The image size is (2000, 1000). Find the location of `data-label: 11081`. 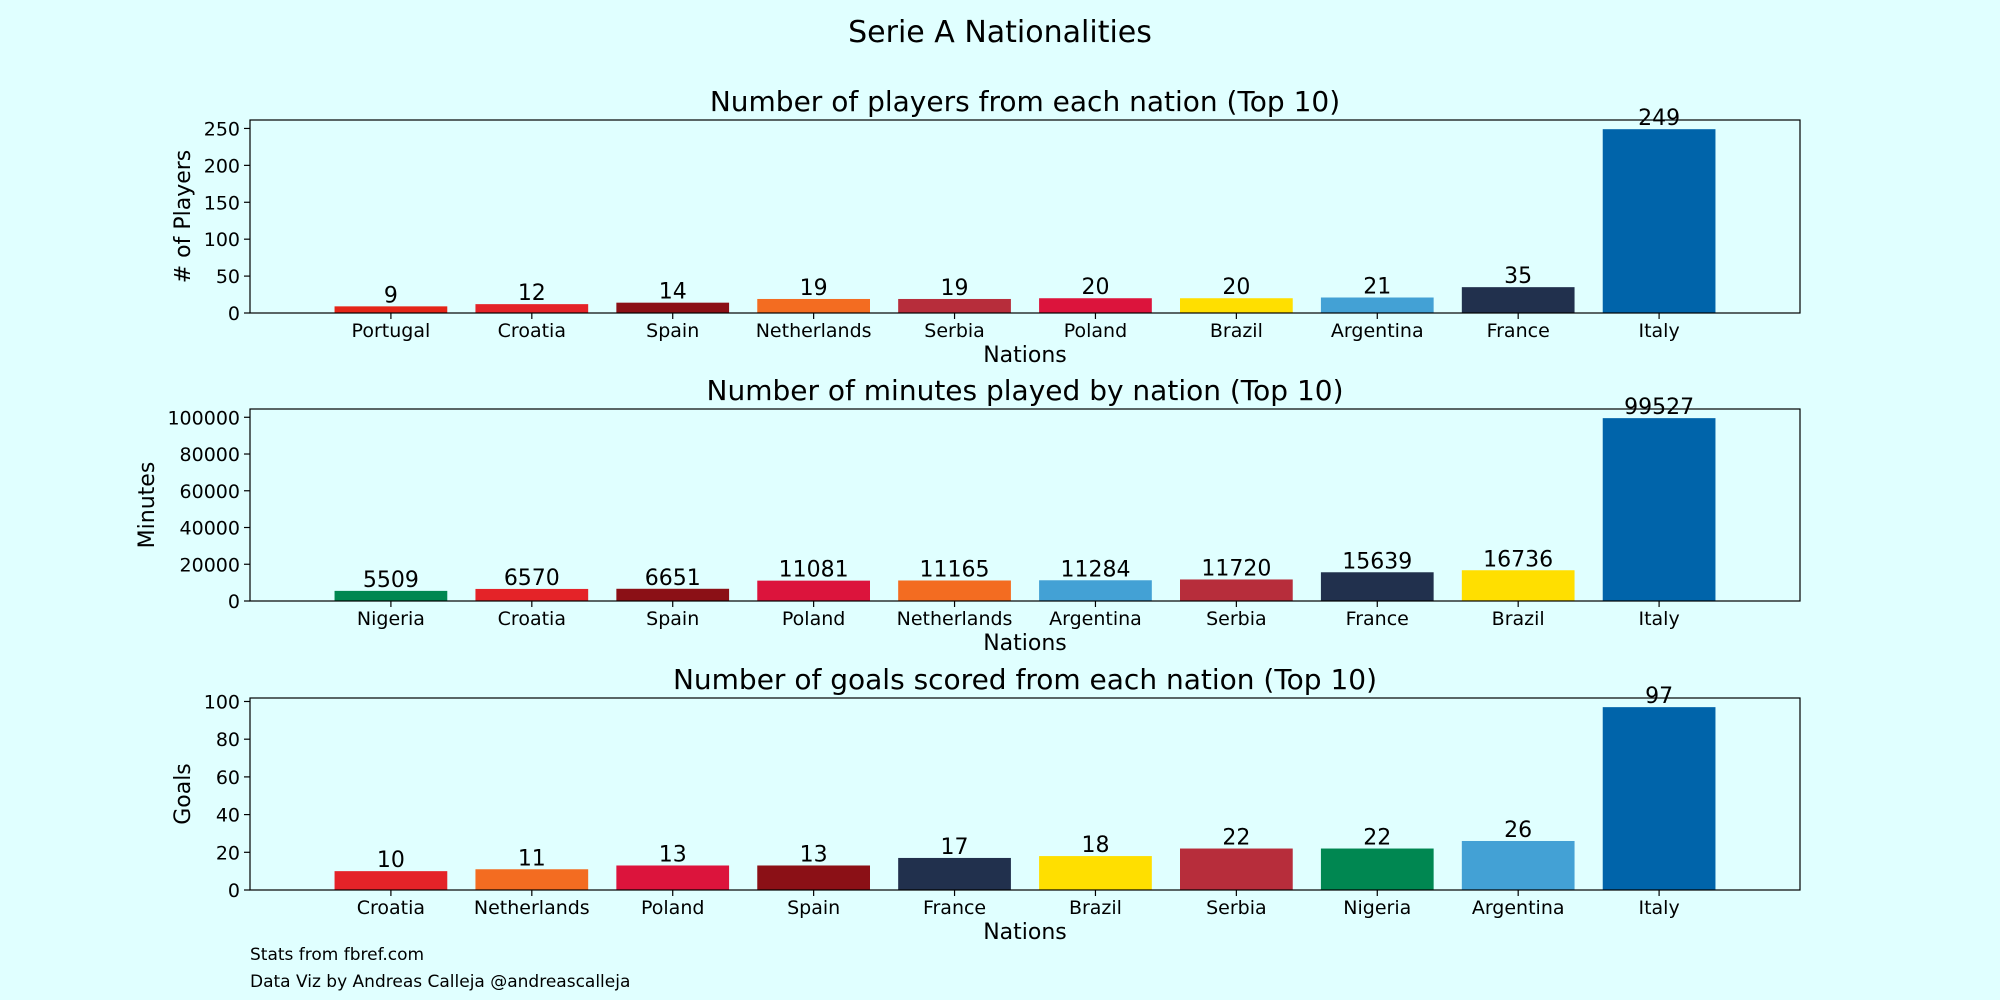

data-label: 11081 is located at coordinates (814, 570).